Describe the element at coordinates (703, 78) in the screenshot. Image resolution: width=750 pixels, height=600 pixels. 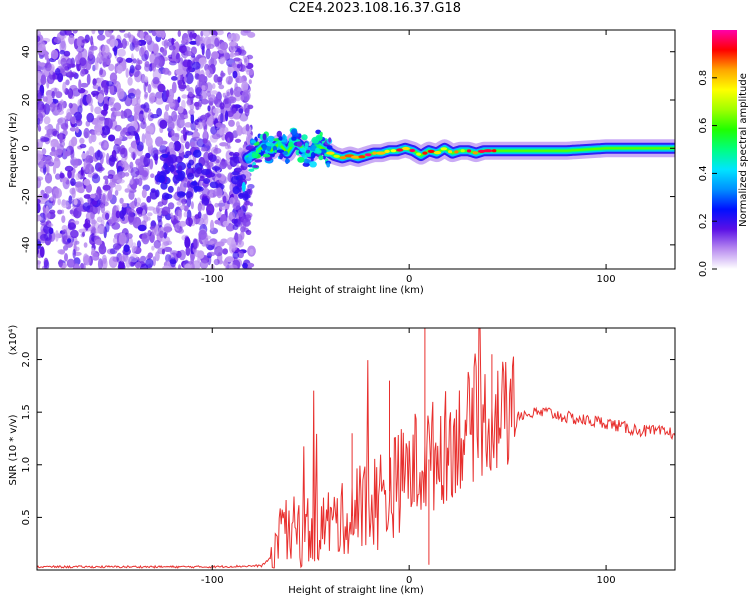
I see `colorbar-tick-label: 0.8` at that location.